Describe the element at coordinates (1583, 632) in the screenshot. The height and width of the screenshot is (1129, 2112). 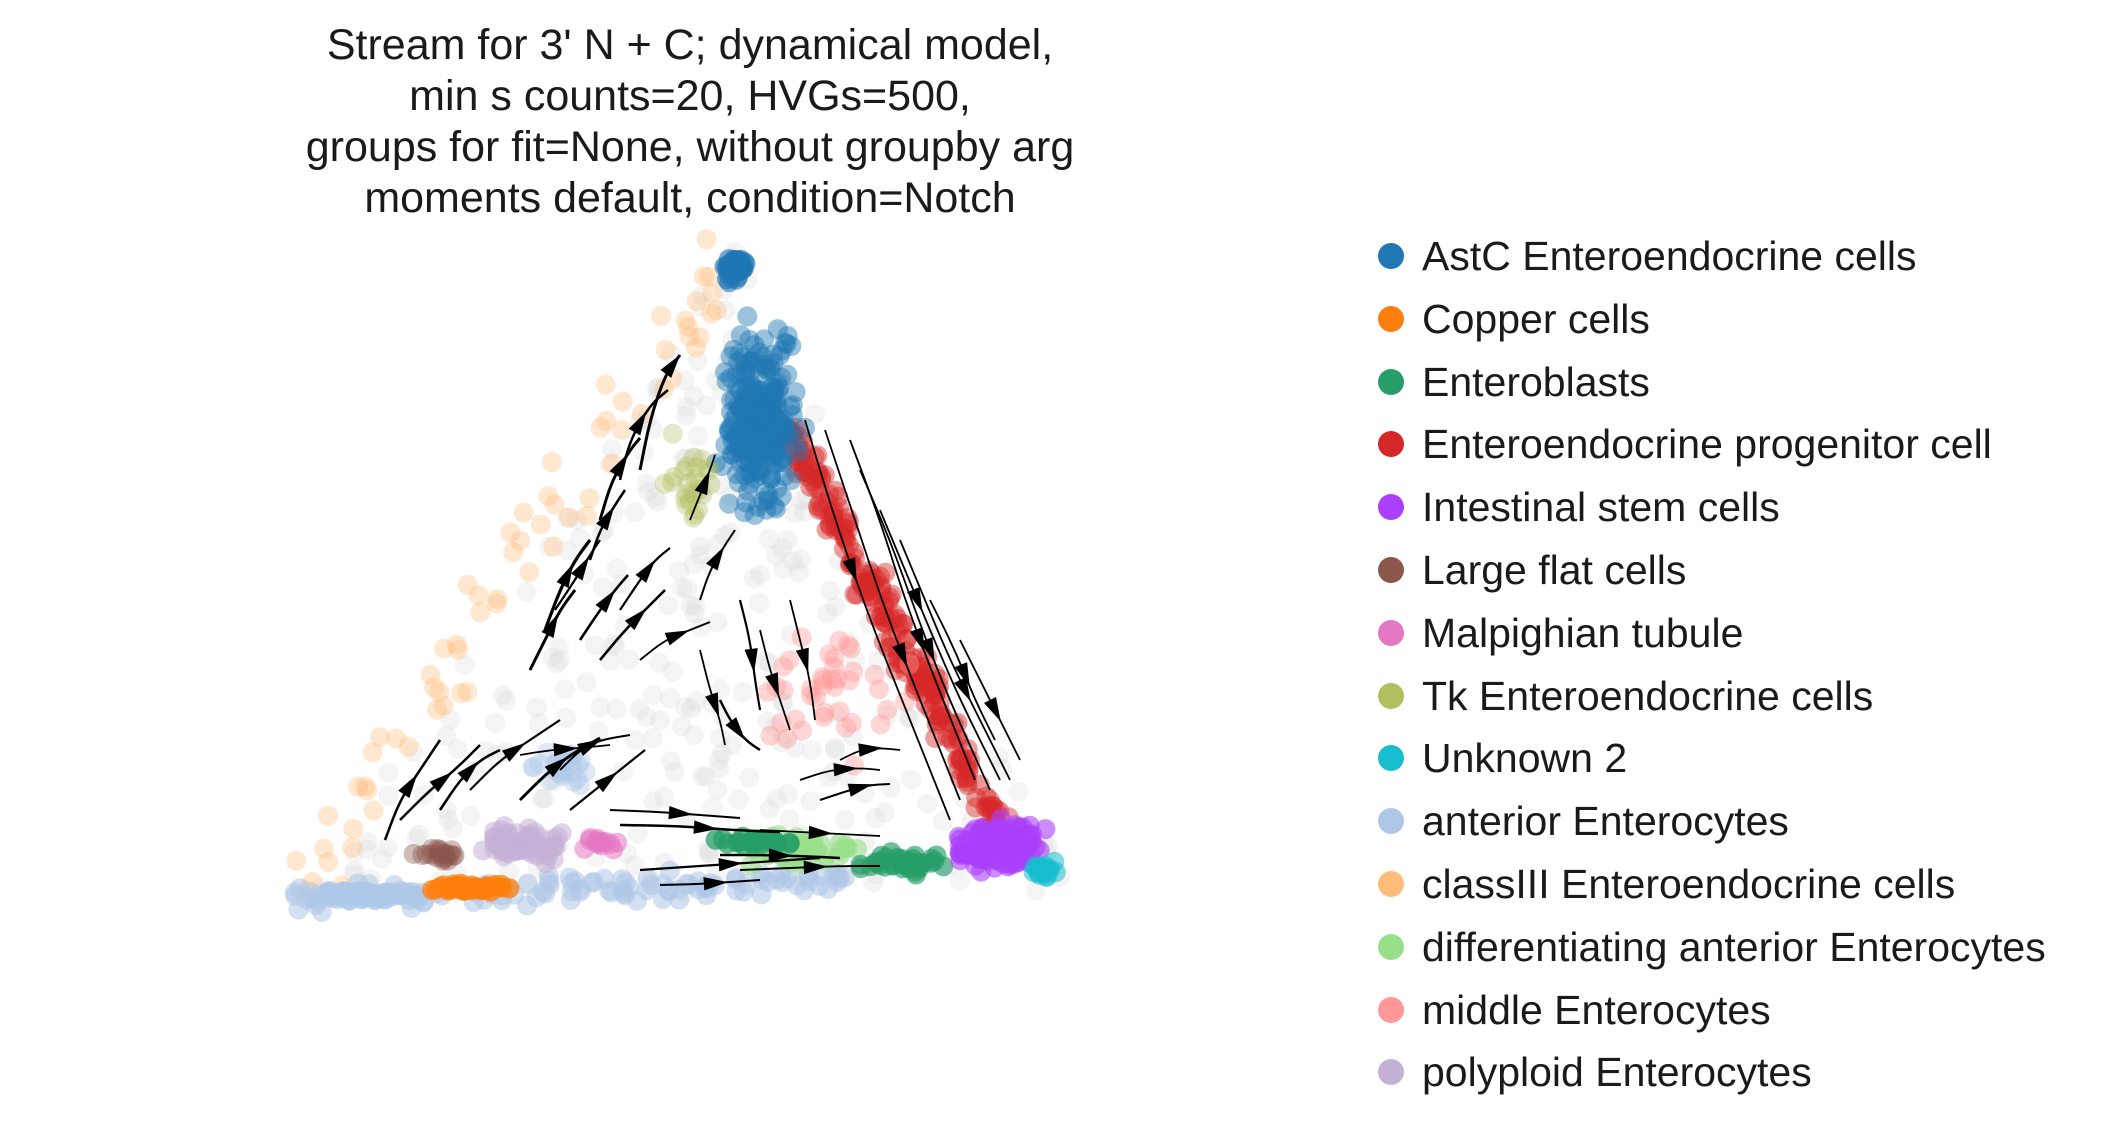
I see `legend-label: Malpighian tubule` at that location.